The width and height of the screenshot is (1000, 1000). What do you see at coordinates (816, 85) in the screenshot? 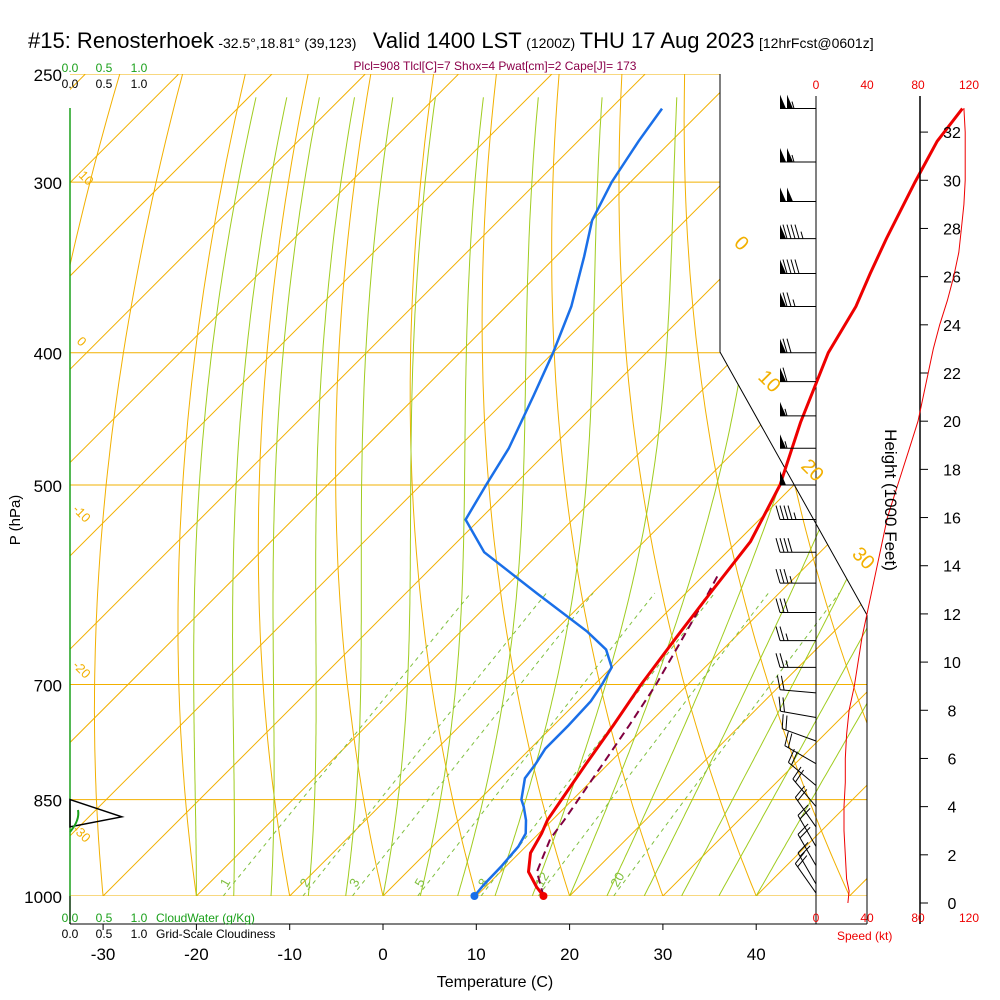
I see `speed-tick-label-top: 0` at bounding box center [816, 85].